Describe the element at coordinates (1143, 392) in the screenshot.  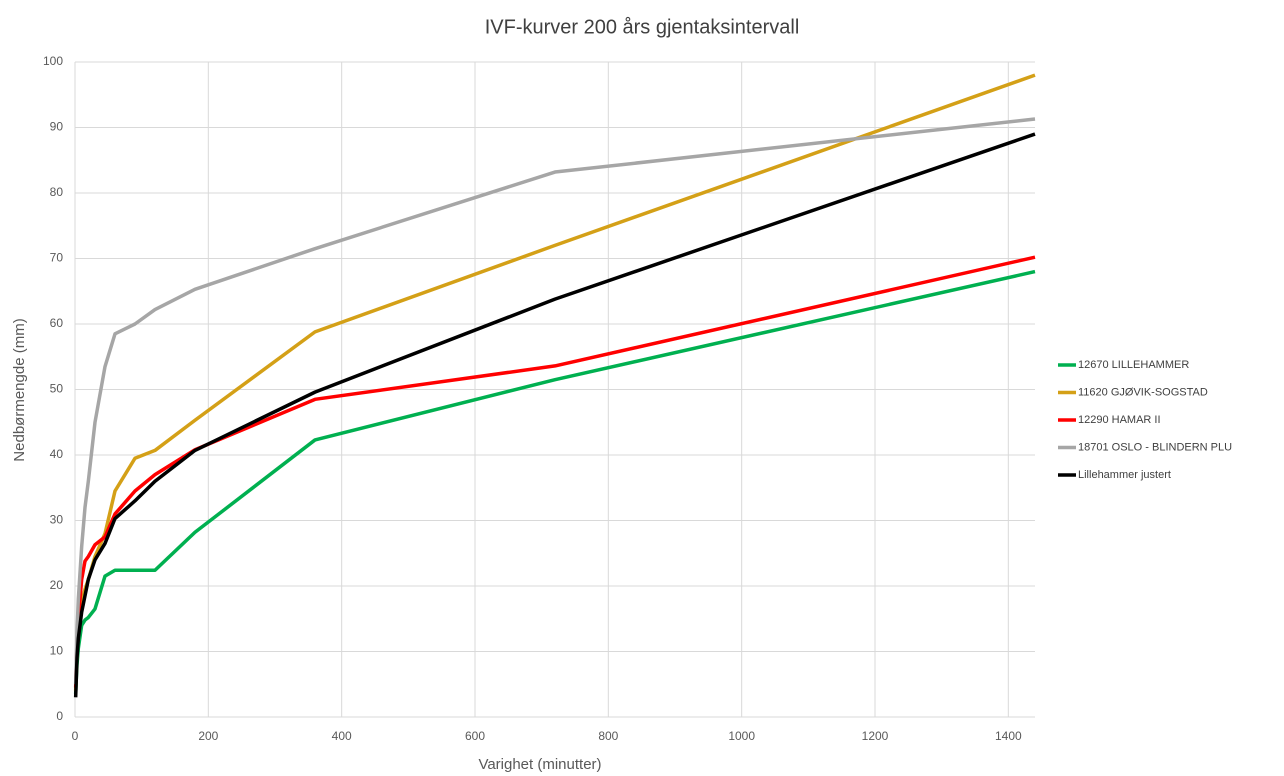
I see `legend-label: 11620 GJØVIK-SOGSTAD` at that location.